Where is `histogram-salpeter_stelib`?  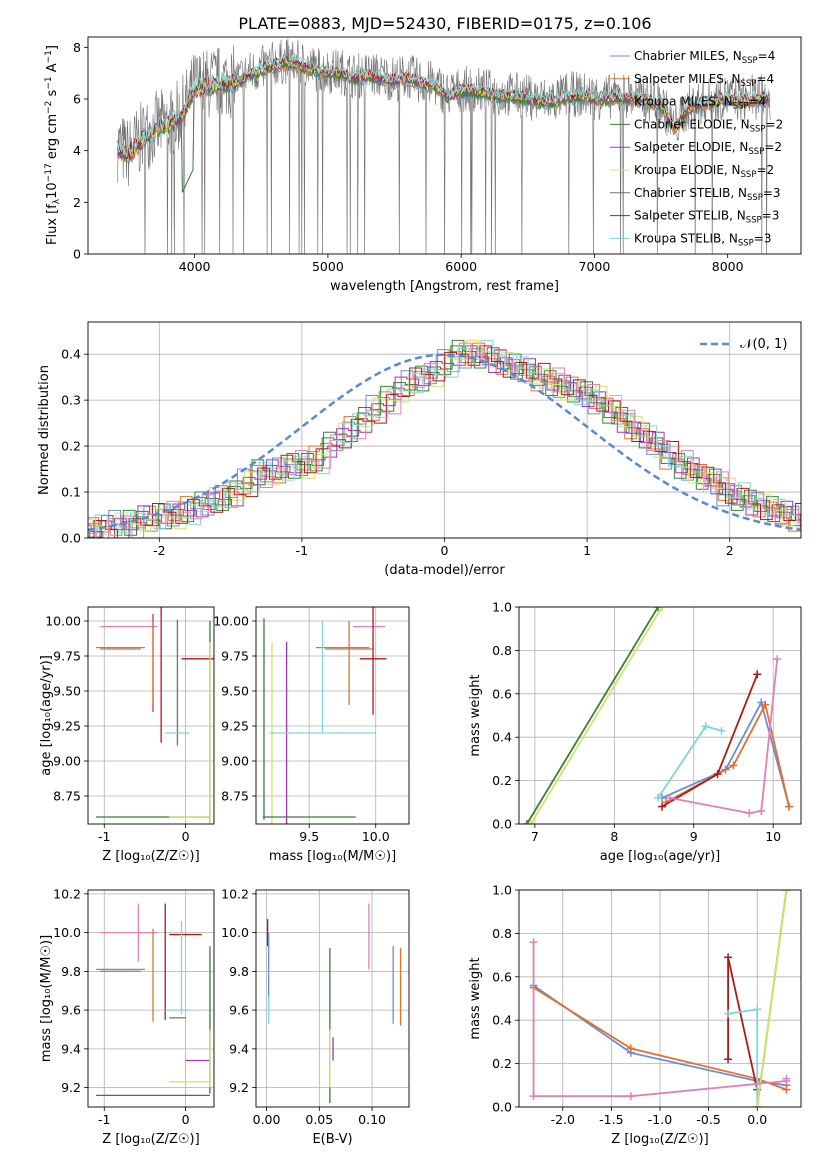 histogram-salpeter_stelib is located at coordinates (444, 441).